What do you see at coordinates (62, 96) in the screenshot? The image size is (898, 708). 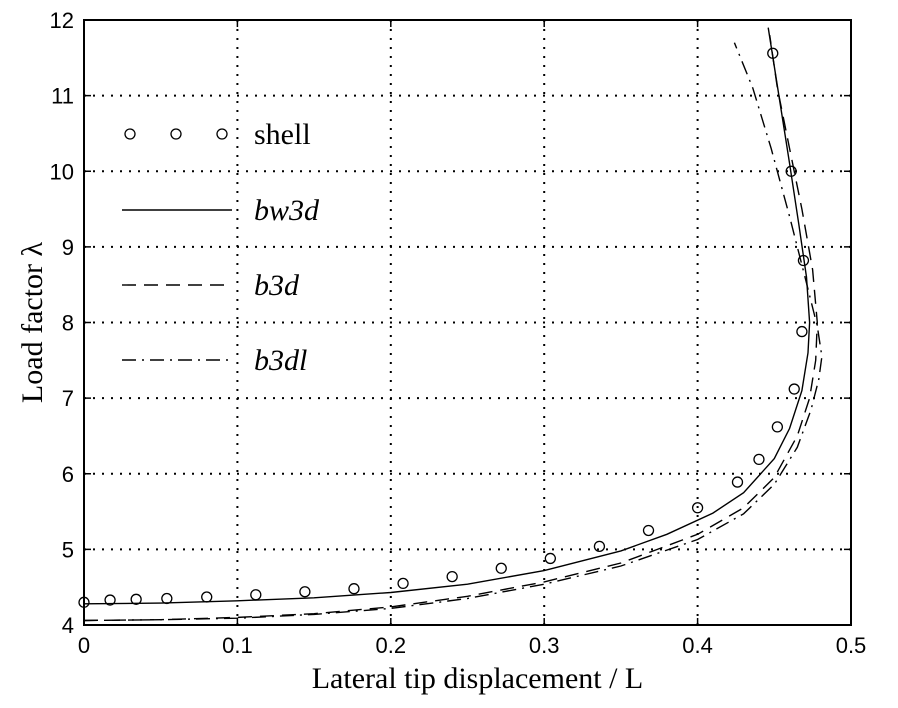 I see `y-tick-label: 11` at bounding box center [62, 96].